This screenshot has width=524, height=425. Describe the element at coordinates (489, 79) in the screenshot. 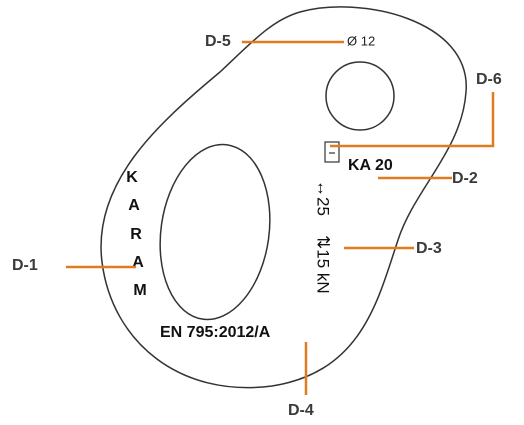

I see `callout-label: D-6` at that location.